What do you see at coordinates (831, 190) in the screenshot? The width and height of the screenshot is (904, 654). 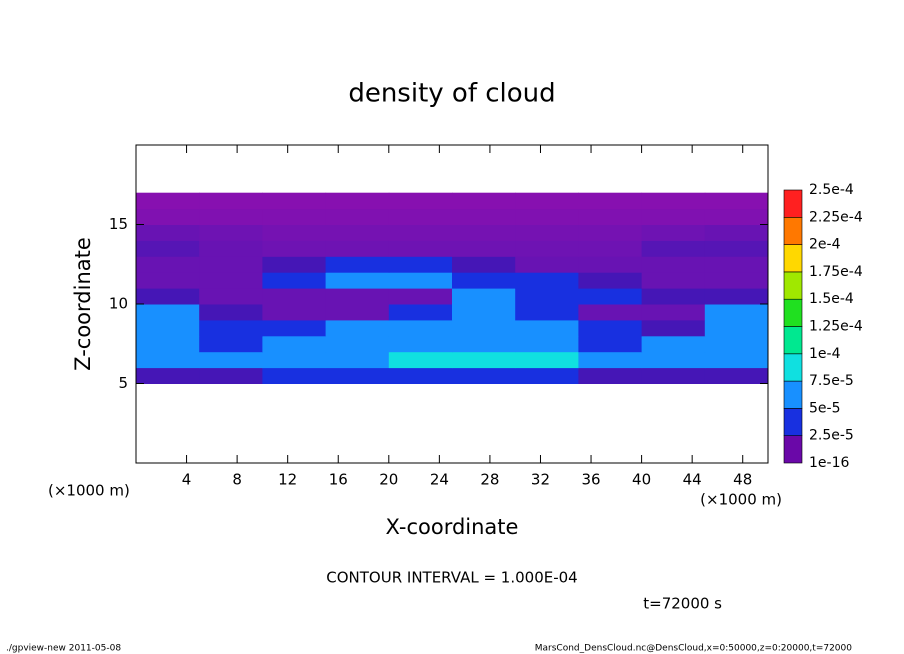 I see `colorbar-label: 2.5e-4` at bounding box center [831, 190].